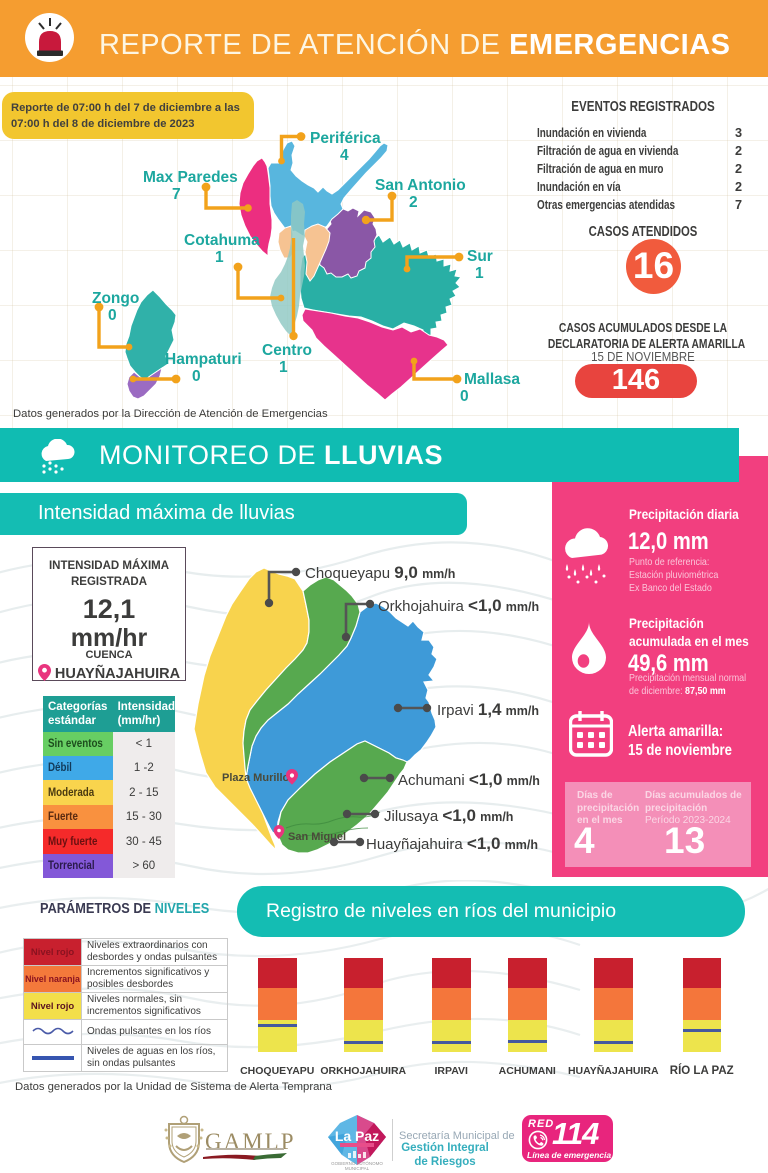 Image resolution: width=768 pixels, height=1173 pixels. Describe the element at coordinates (176, 194) in the screenshot. I see `svg-text: 7` at that location.